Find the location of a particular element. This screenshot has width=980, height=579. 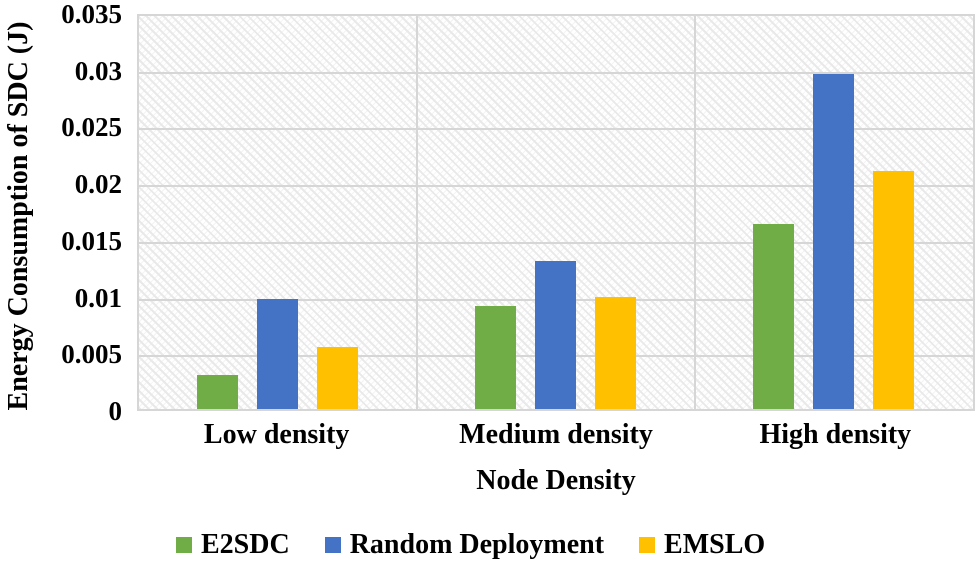

legend-label-random-deployment: Random Deployment is located at coordinates (477, 544).